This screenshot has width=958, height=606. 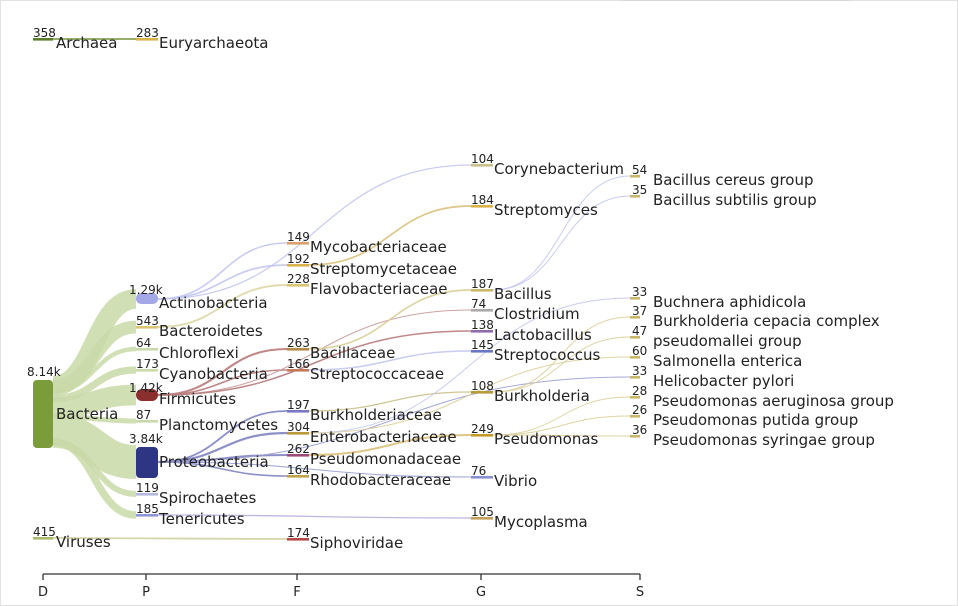 I want to click on node-salmonella, so click(x=635, y=357).